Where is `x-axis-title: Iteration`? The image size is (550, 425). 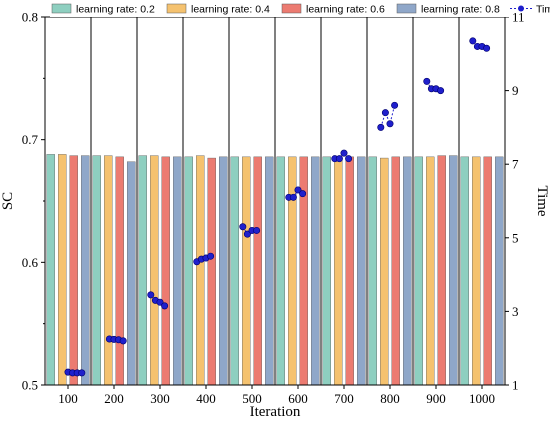 x-axis-title: Iteration is located at coordinates (275, 412).